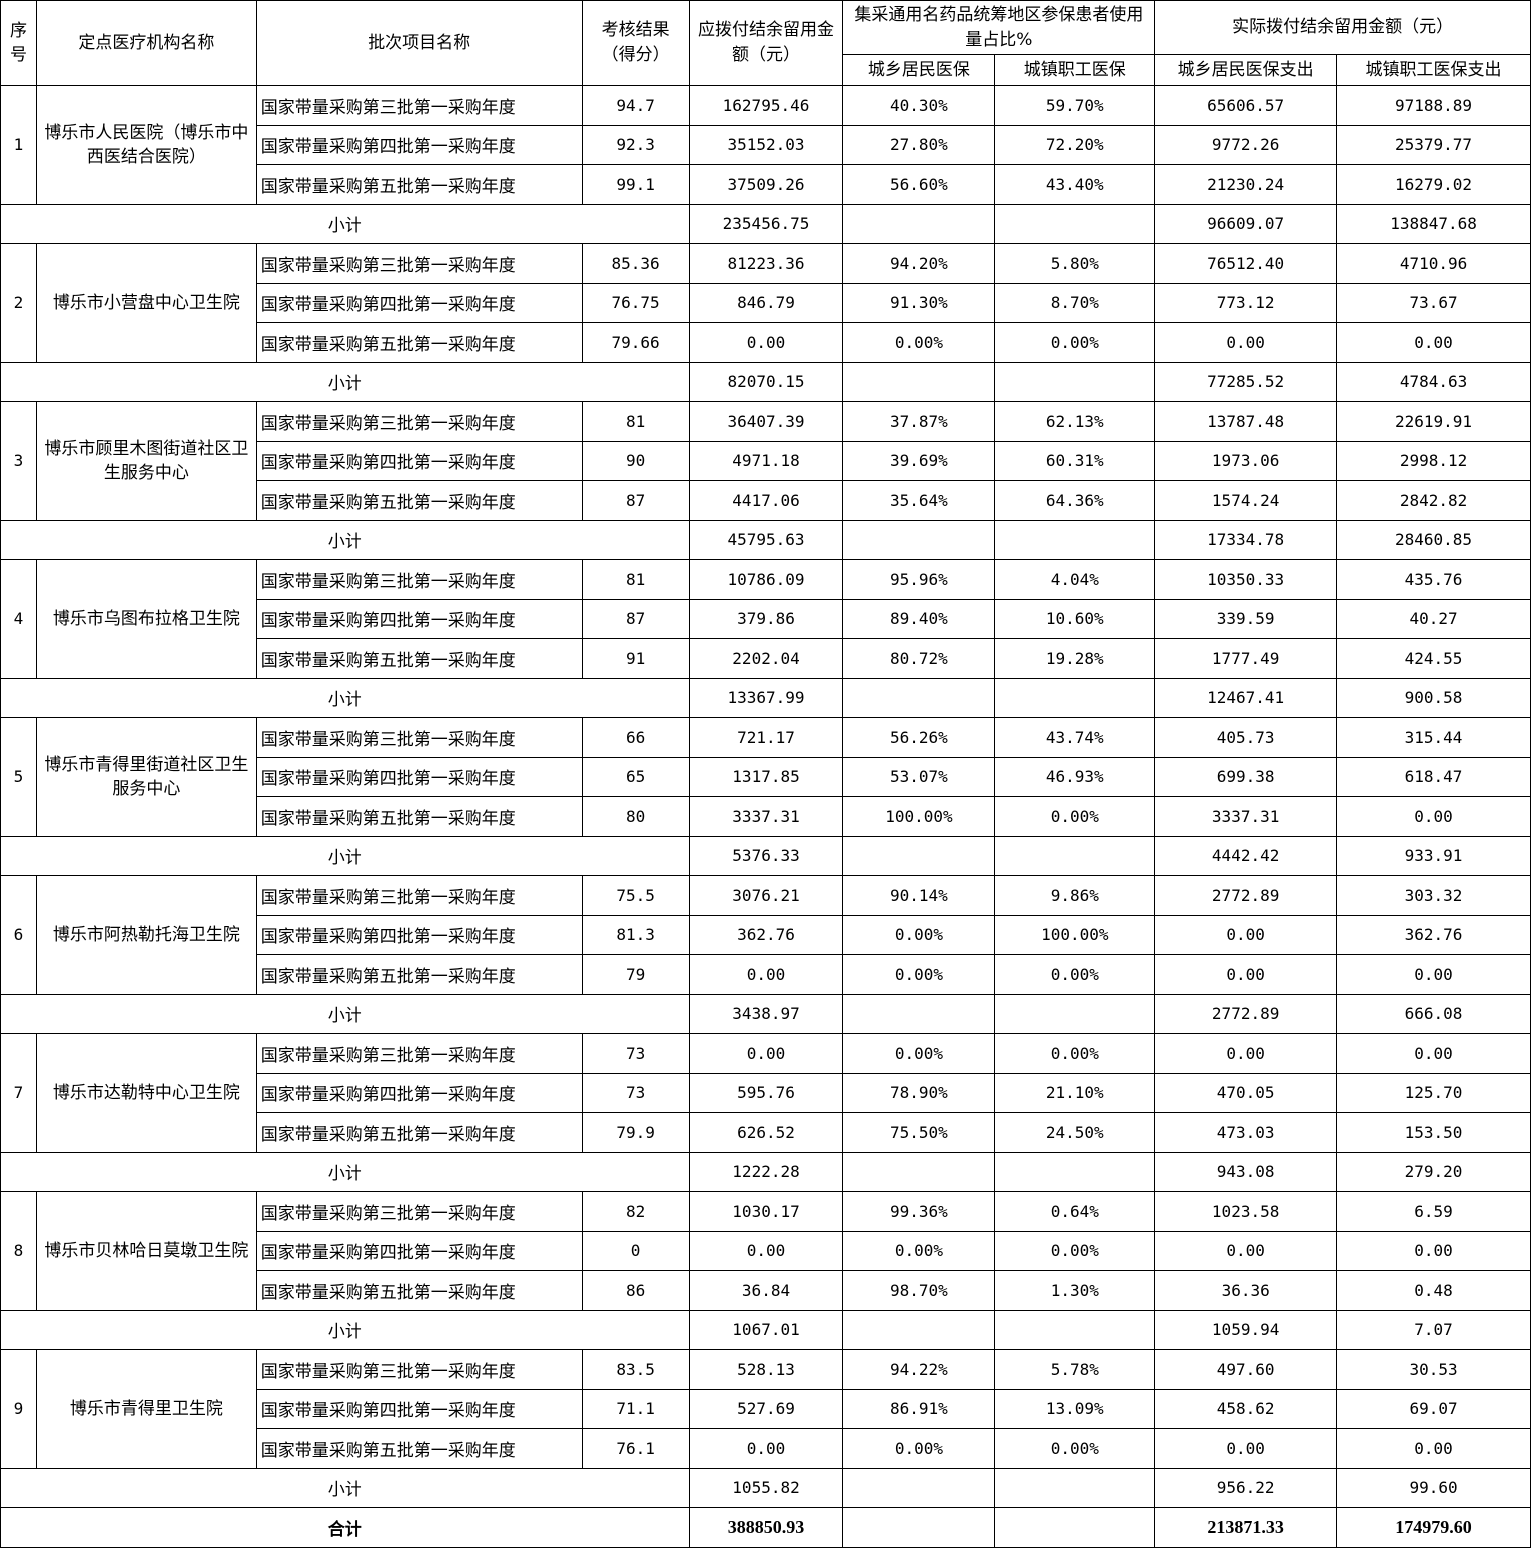  Describe the element at coordinates (1433, 1408) in the screenshot. I see `actual-urban: 69.07` at that location.